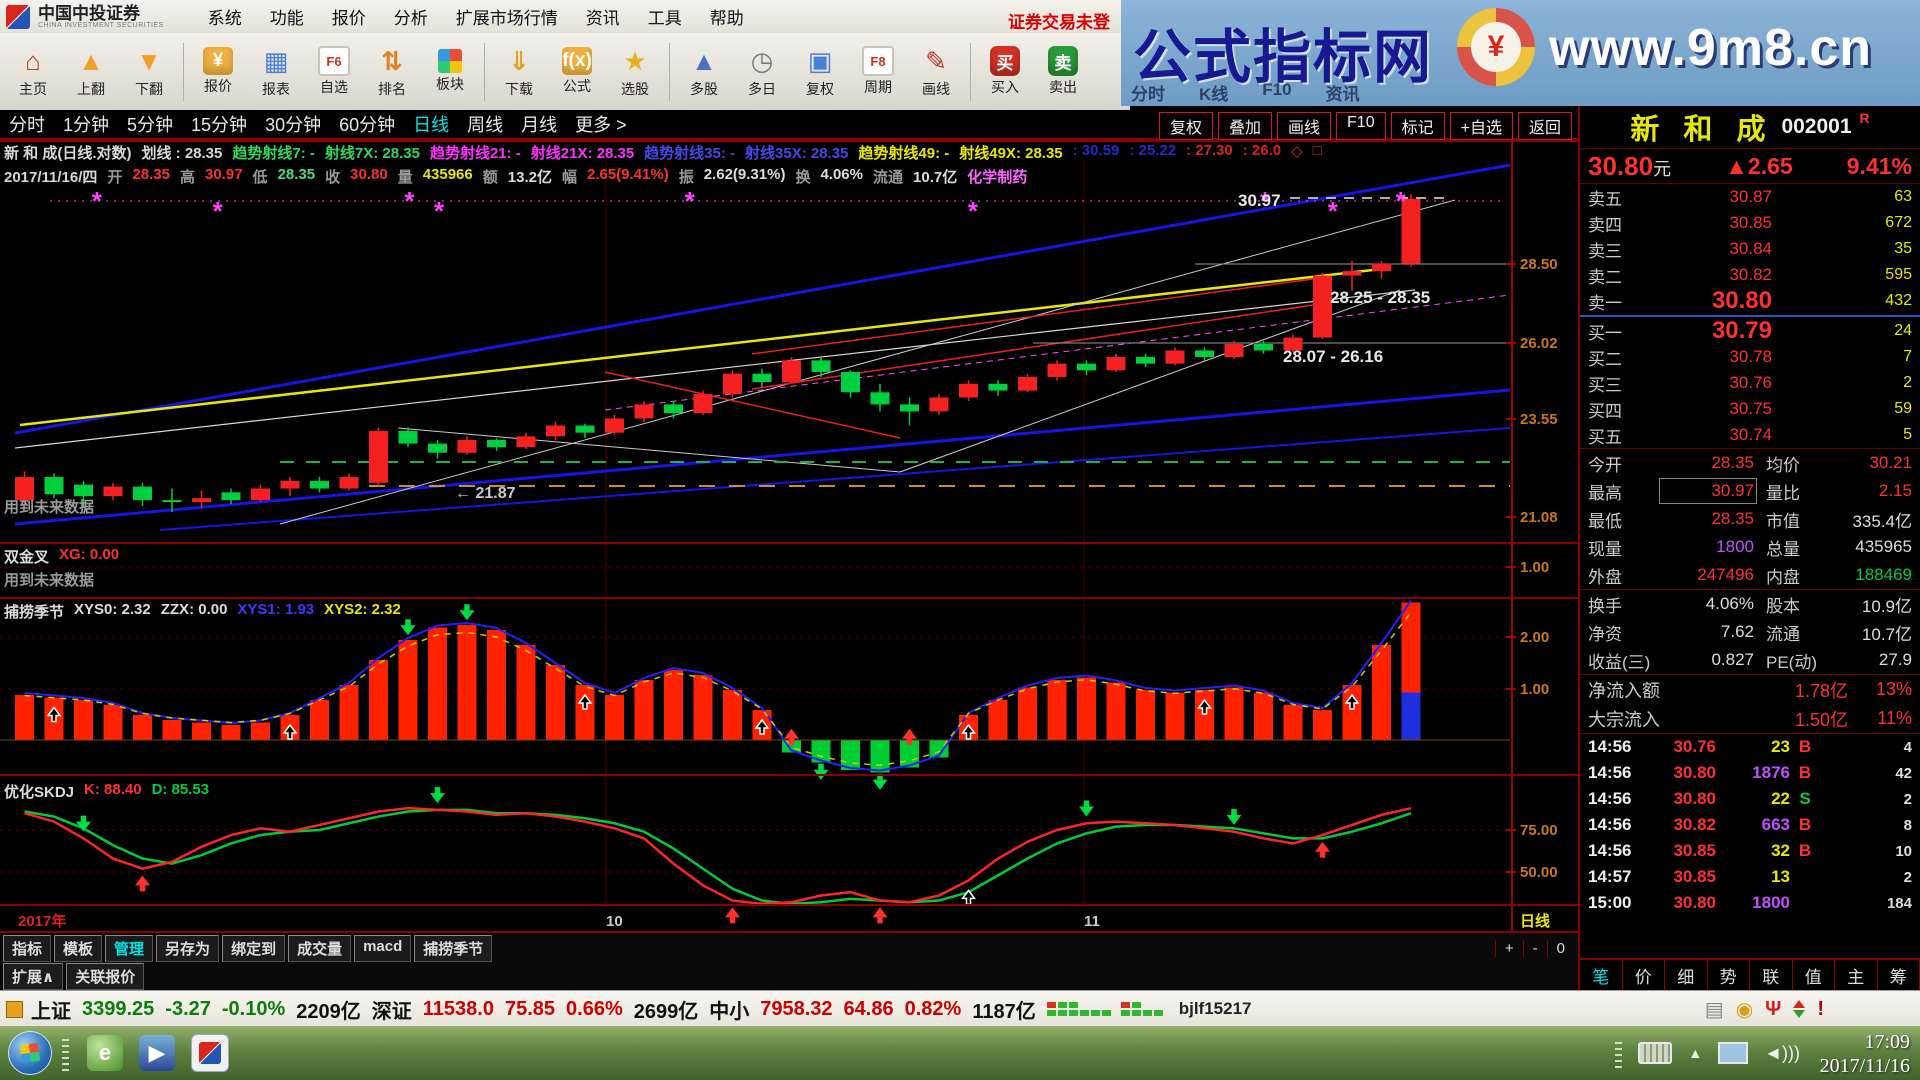 The height and width of the screenshot is (1080, 1920). What do you see at coordinates (27, 125) in the screenshot?
I see `period-分时: 分时` at bounding box center [27, 125].